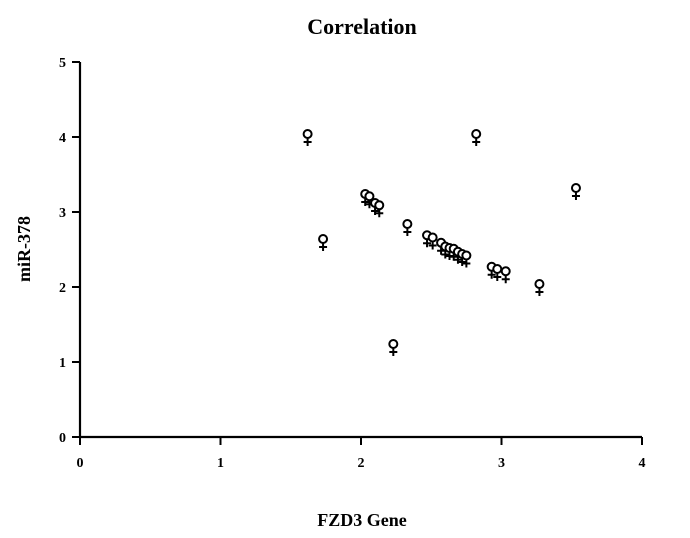 This screenshot has height=538, width=690. I want to click on x-tick-label: 3, so click(501, 463).